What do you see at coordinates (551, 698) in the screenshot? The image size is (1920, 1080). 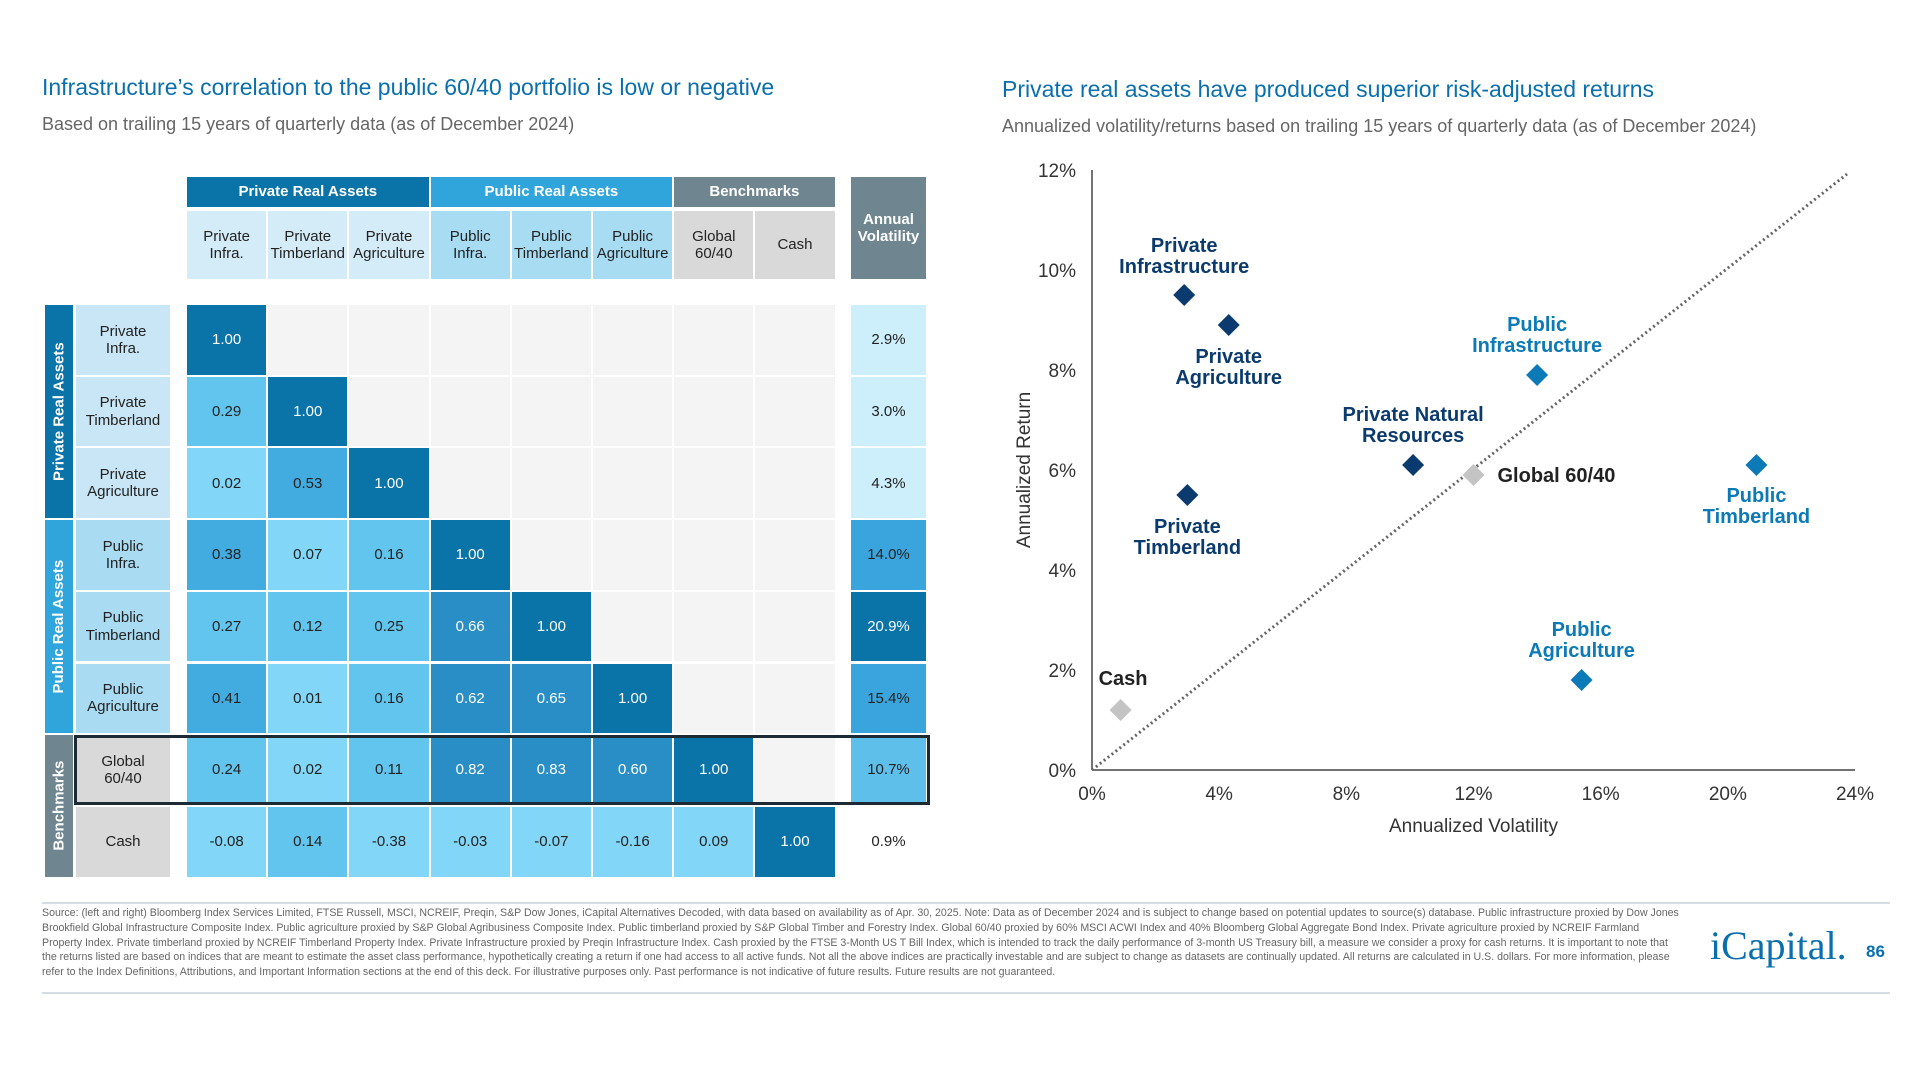 I see `correlation-cell: 0.65` at bounding box center [551, 698].